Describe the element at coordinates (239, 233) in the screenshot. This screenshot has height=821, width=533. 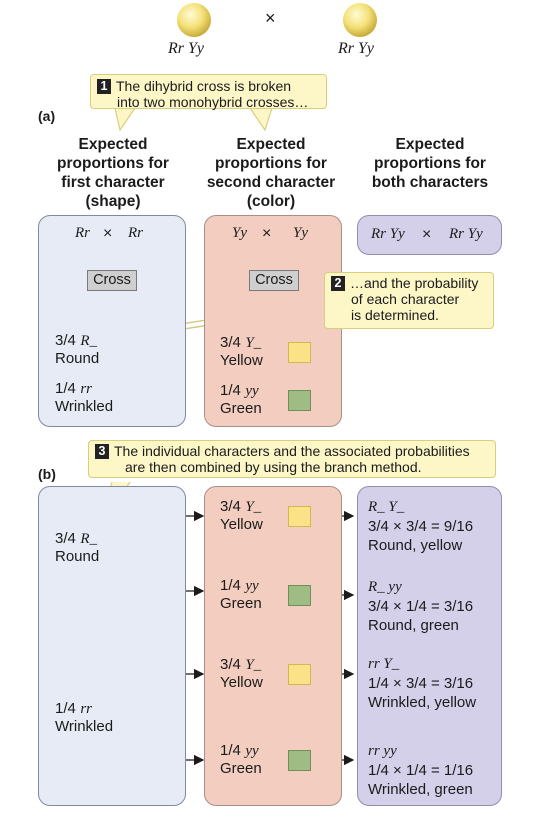
I see `color-cross-left: Yy` at that location.